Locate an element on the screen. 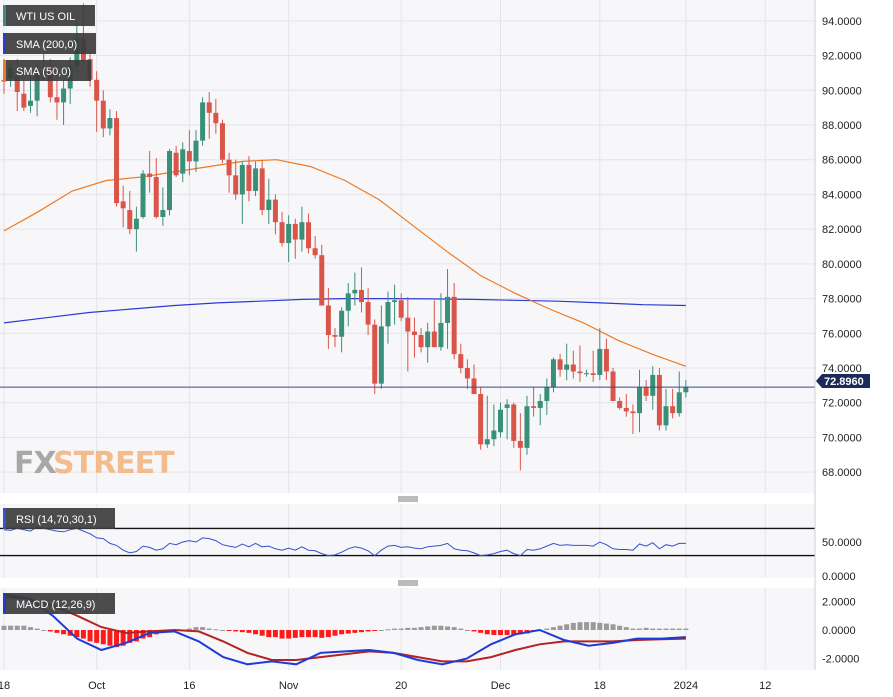 This screenshot has height=697, width=893. price-tick-label: 70.0000 is located at coordinates (842, 438).